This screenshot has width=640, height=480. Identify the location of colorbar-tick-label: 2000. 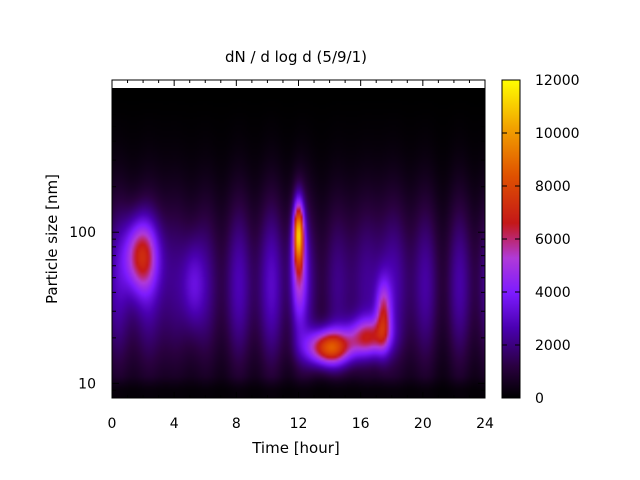
(553, 346).